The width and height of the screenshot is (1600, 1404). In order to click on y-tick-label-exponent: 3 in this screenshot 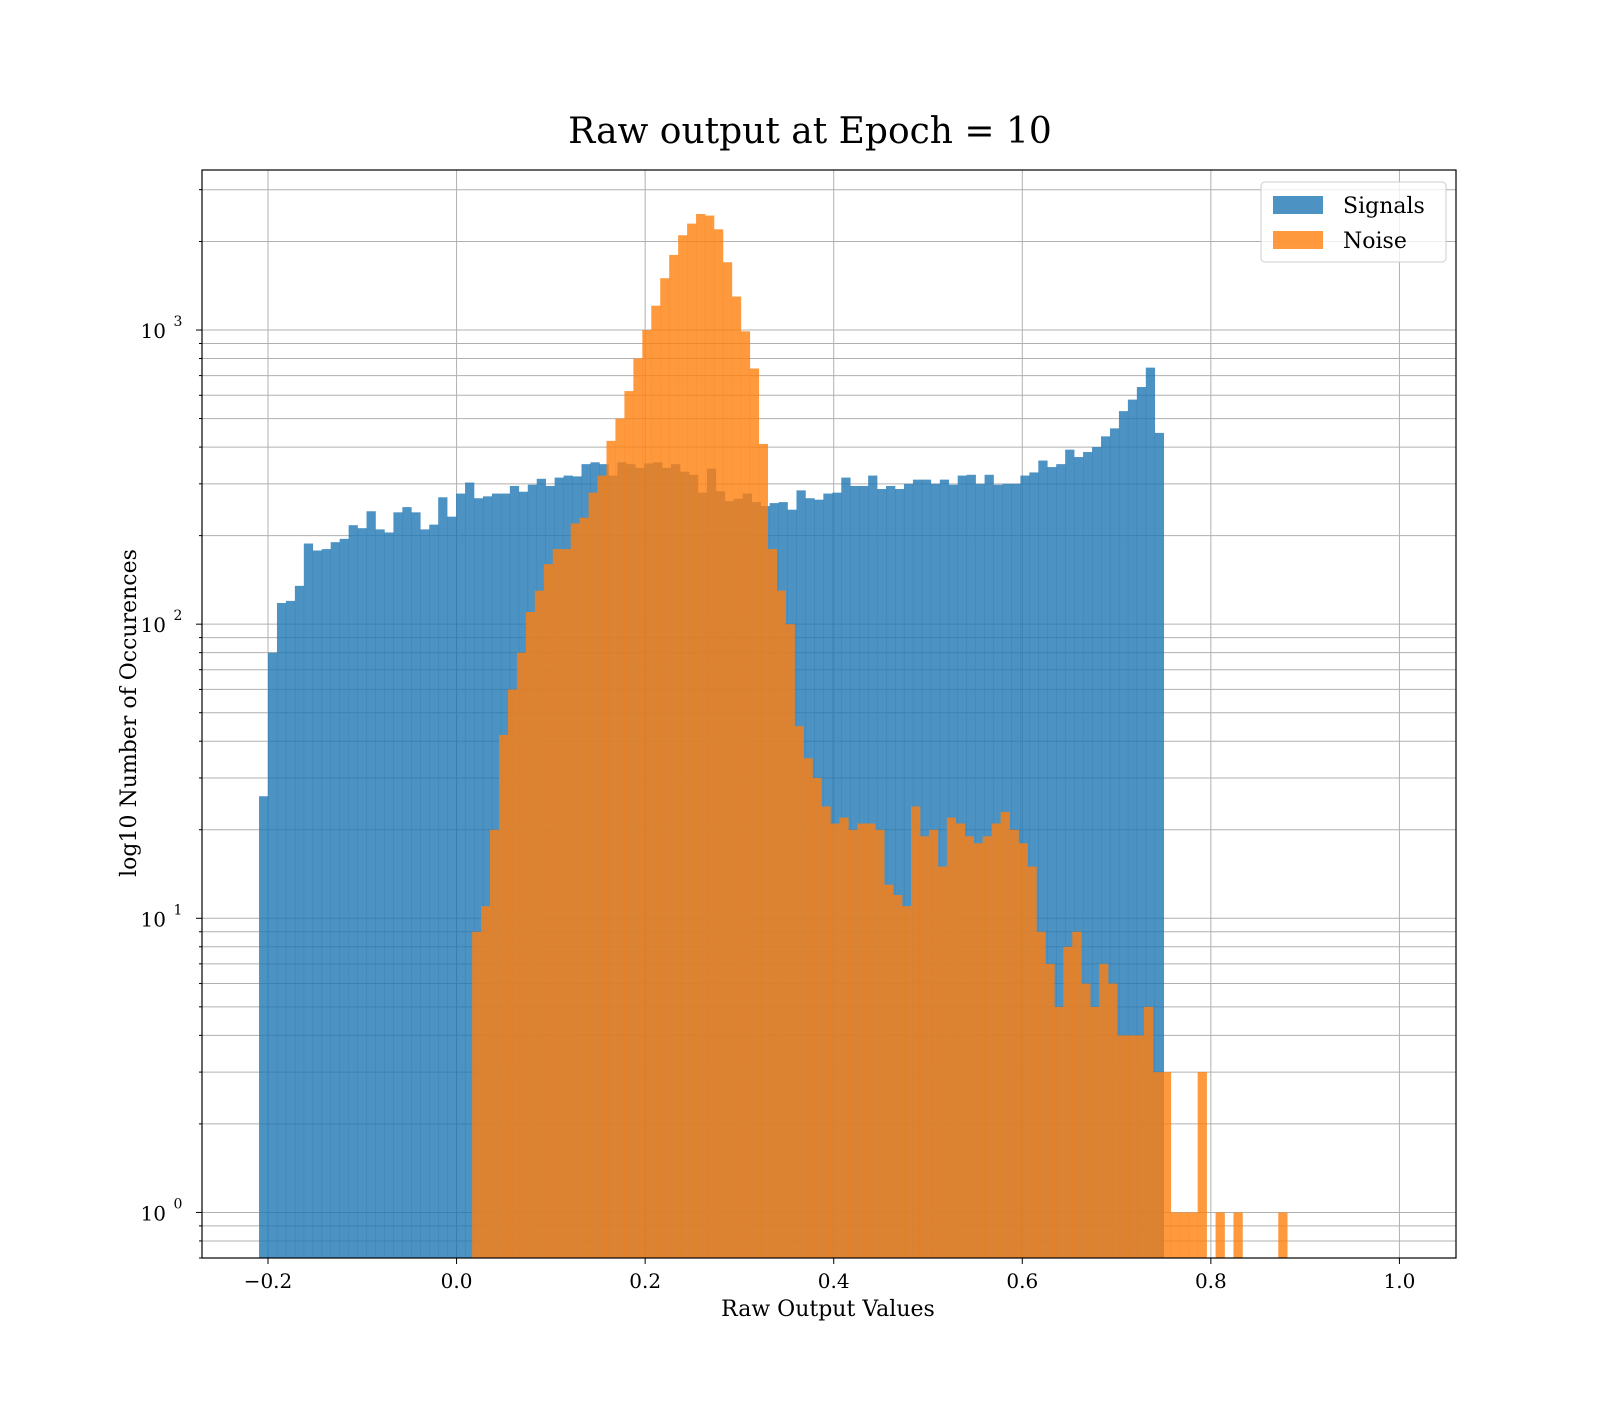, I will do `click(178, 322)`.